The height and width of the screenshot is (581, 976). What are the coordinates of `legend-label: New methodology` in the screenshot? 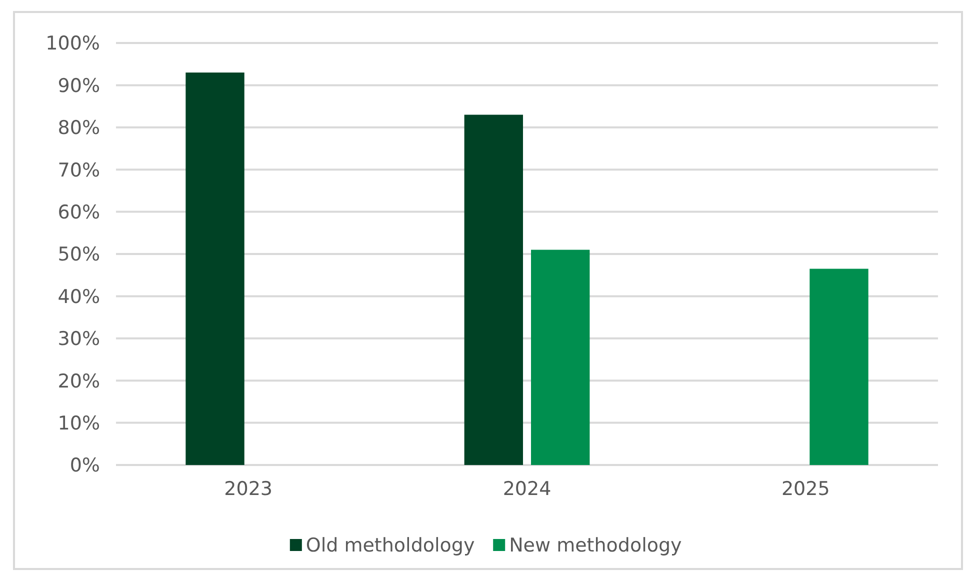 It's located at (595, 545).